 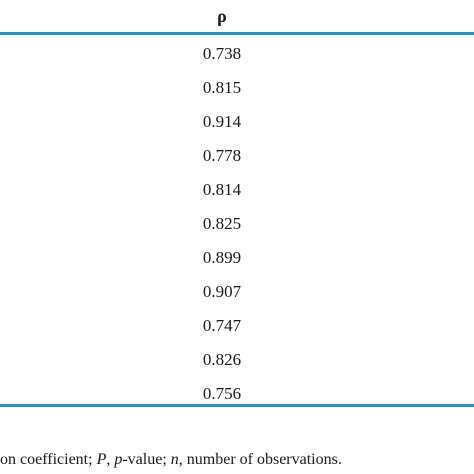 I want to click on footnote-text: , number of observations., so click(x=260, y=459).